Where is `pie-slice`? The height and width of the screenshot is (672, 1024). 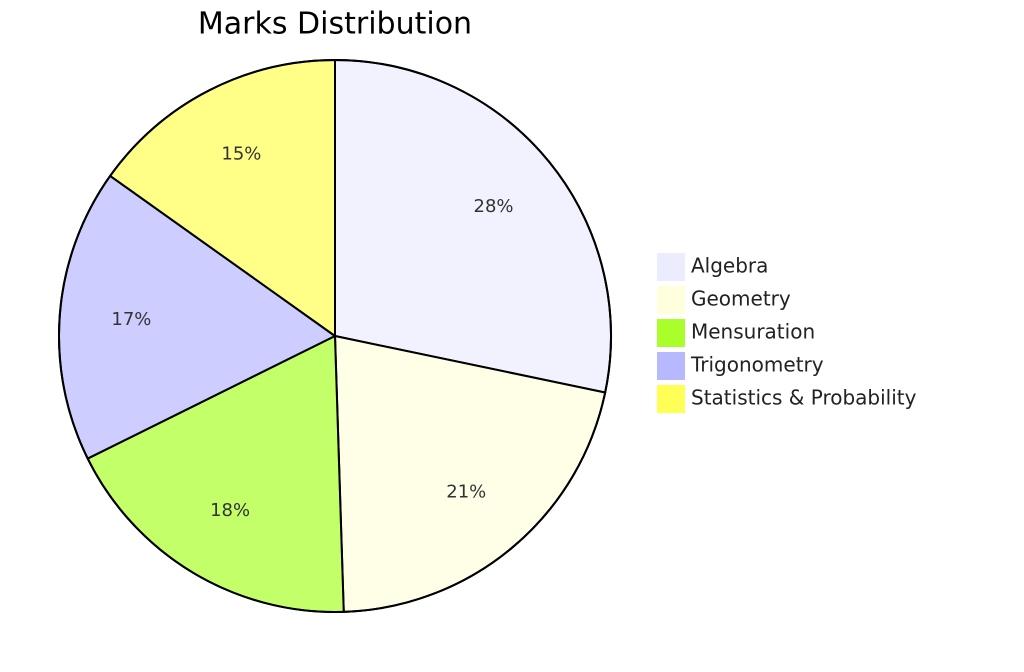 pie-slice is located at coordinates (473, 226).